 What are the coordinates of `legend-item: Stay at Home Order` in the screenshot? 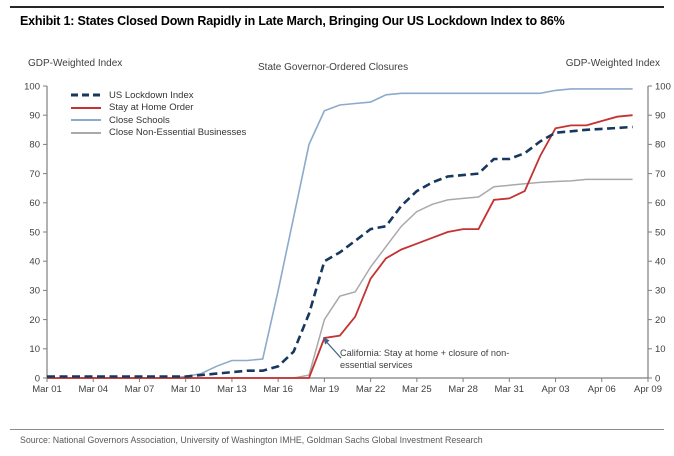 It's located at (158, 108).